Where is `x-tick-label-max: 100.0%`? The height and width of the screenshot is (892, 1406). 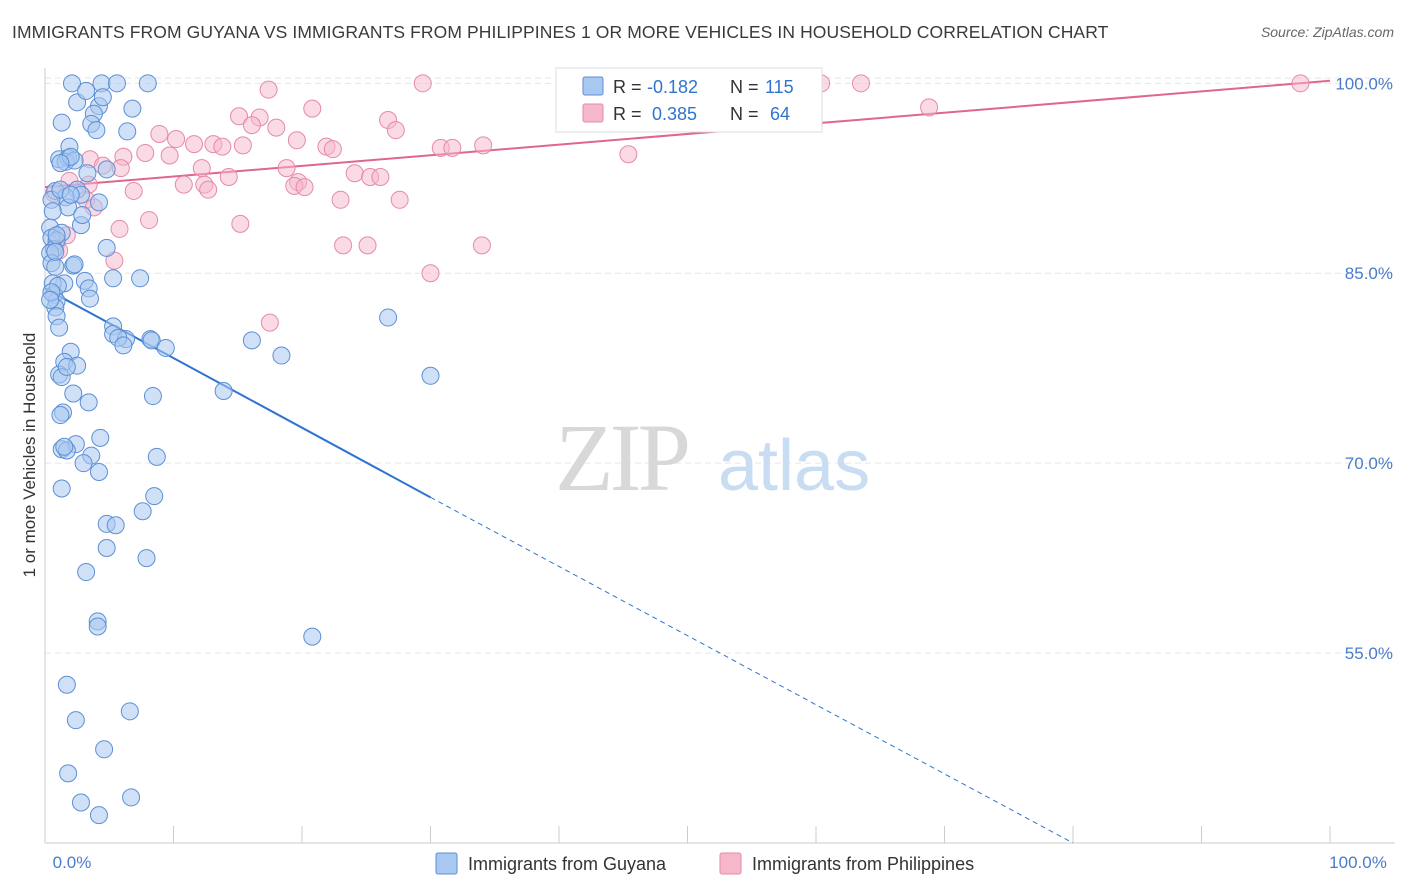 x-tick-label-max: 100.0% is located at coordinates (1358, 862).